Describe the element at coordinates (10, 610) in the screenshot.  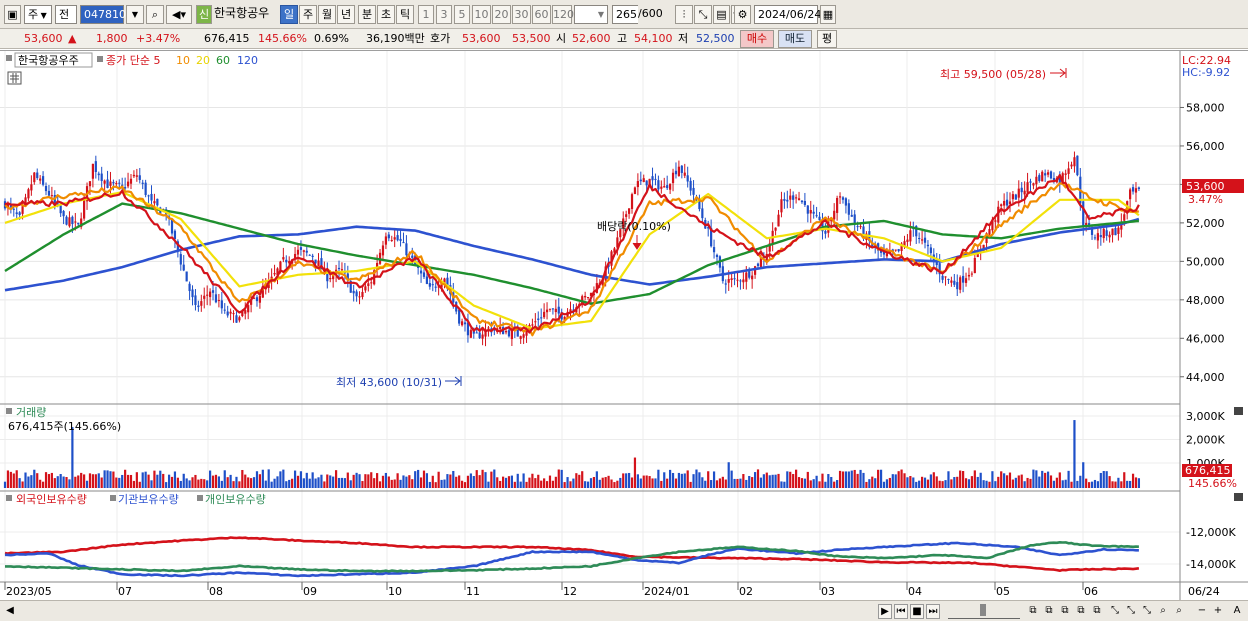
I see `scroll-left-icon: ◀` at that location.